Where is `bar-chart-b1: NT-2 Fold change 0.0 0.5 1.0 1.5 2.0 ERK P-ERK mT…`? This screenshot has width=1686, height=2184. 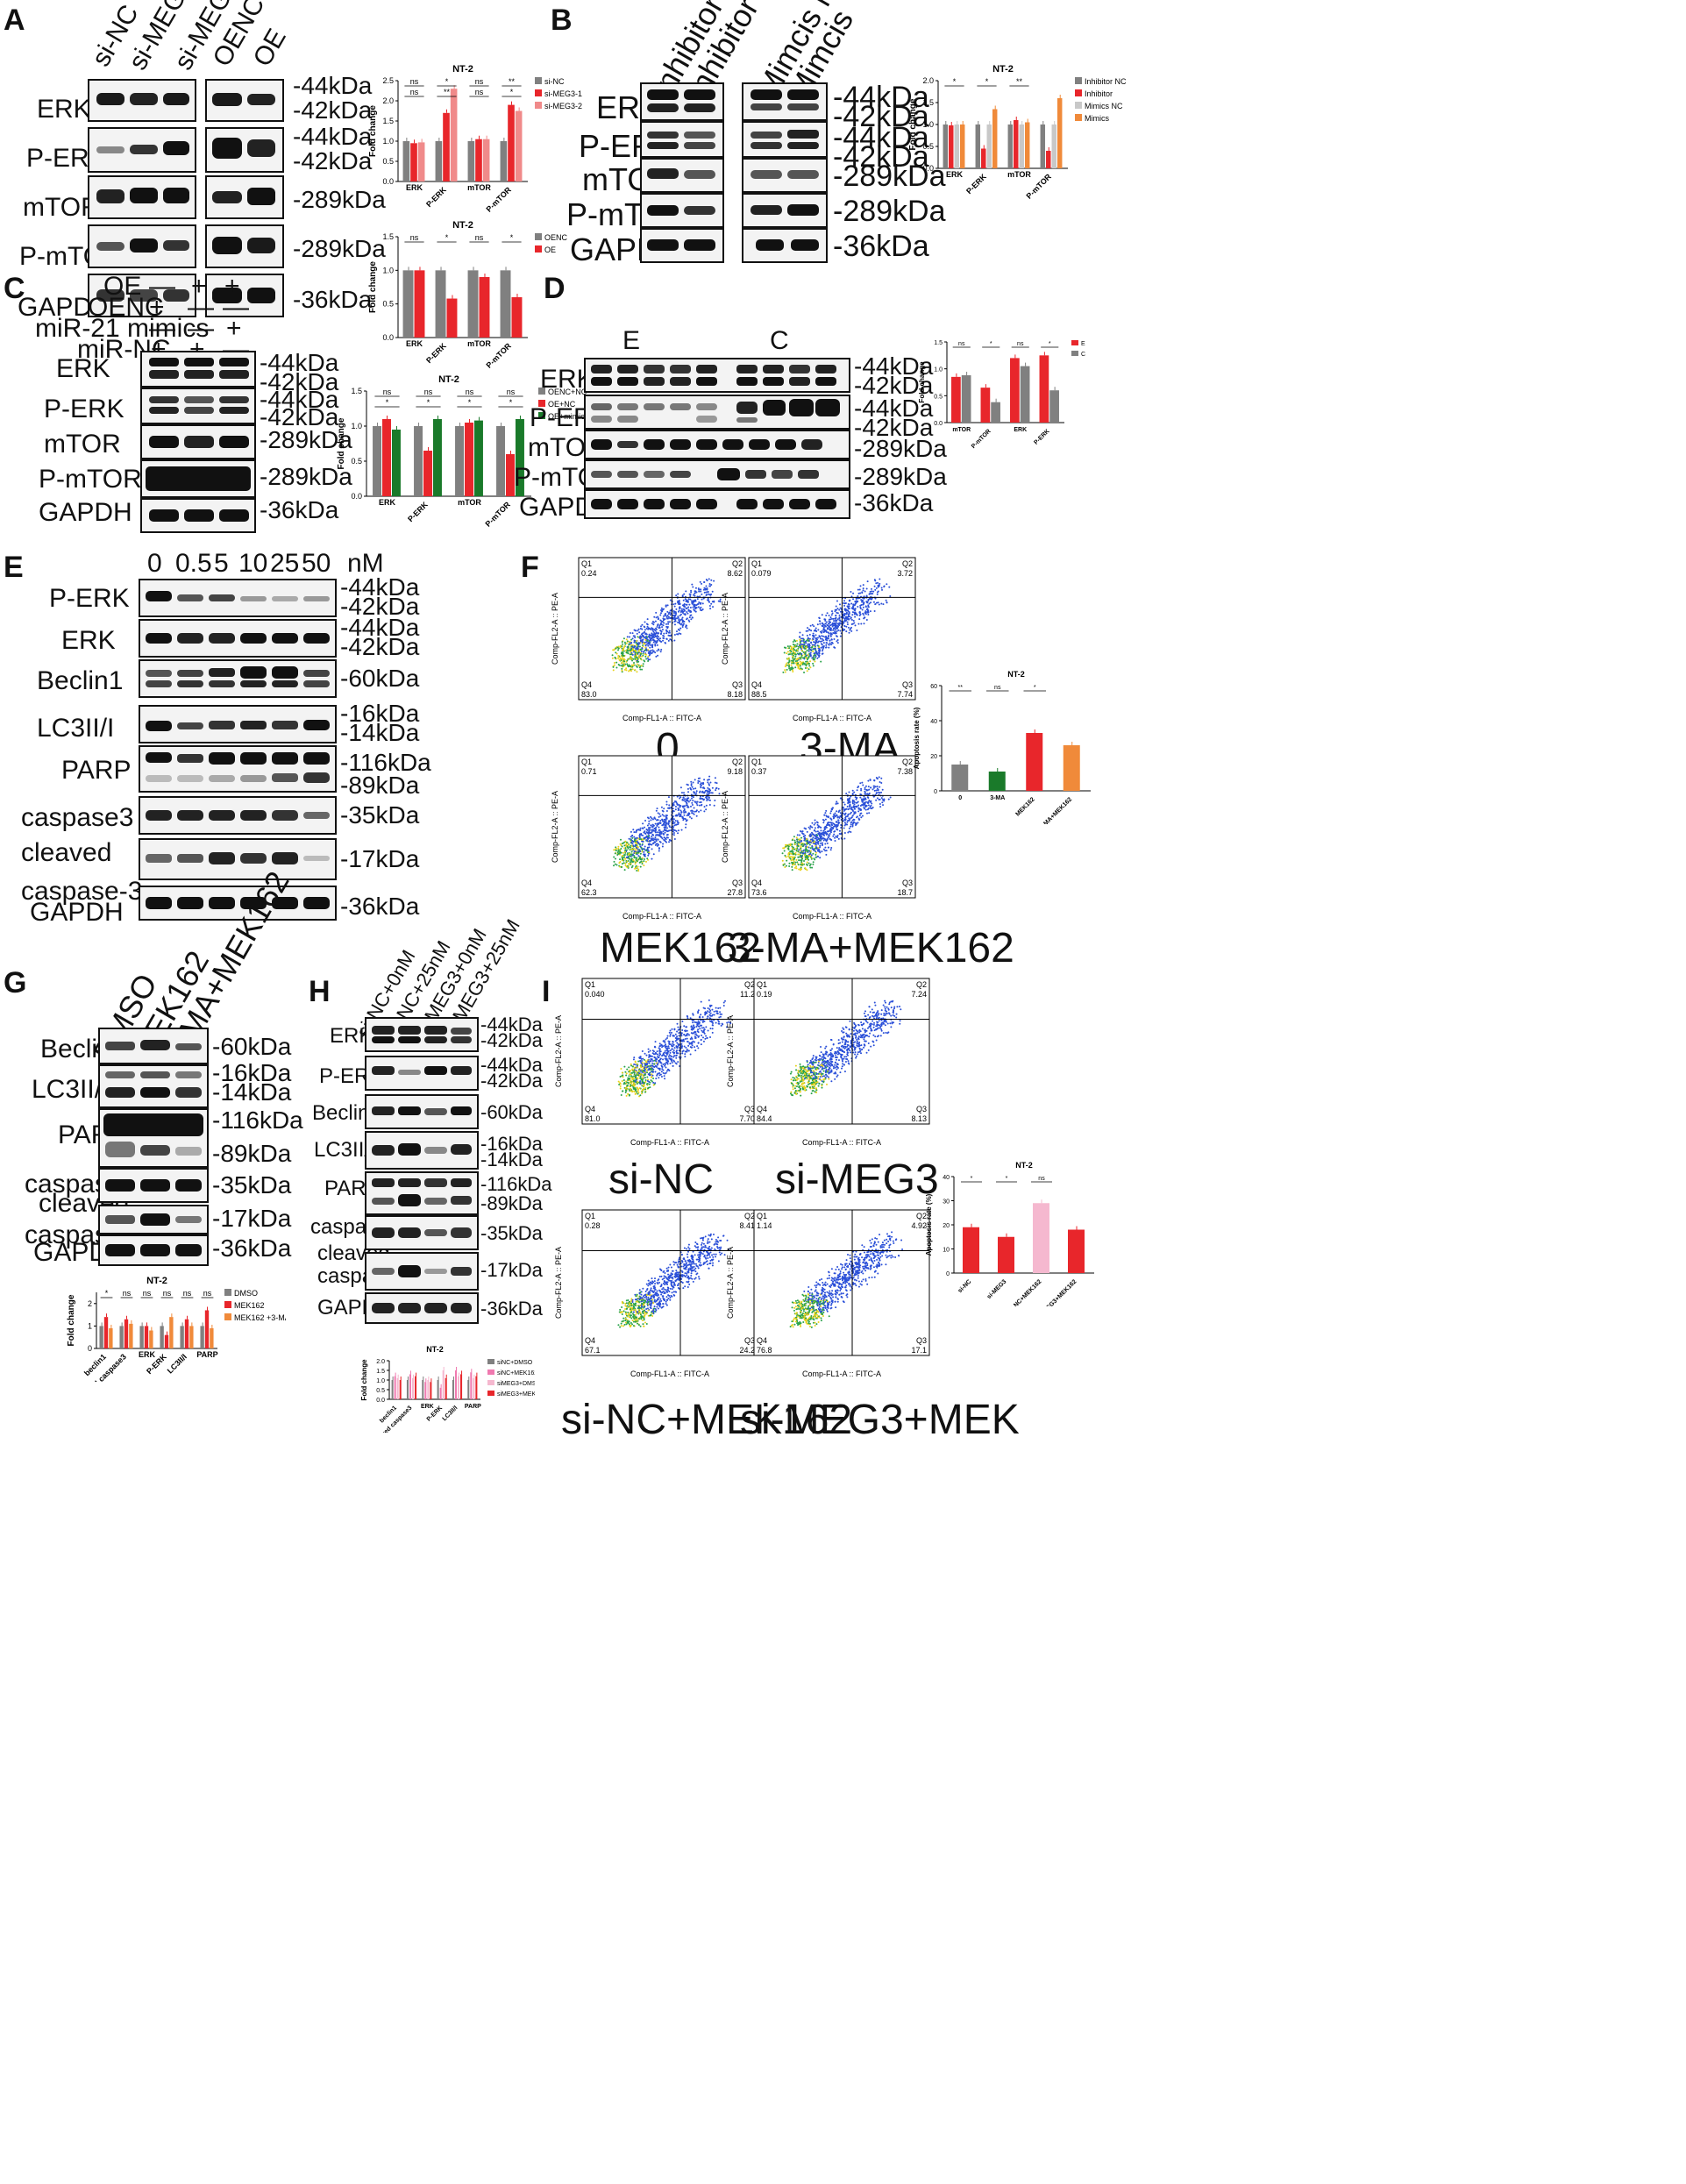
bar-chart-b1: NT-2 Fold change 0.0 0.5 1.0 1.5 2.0 ERK P-ERK mT… is located at coordinates (1022, 131).